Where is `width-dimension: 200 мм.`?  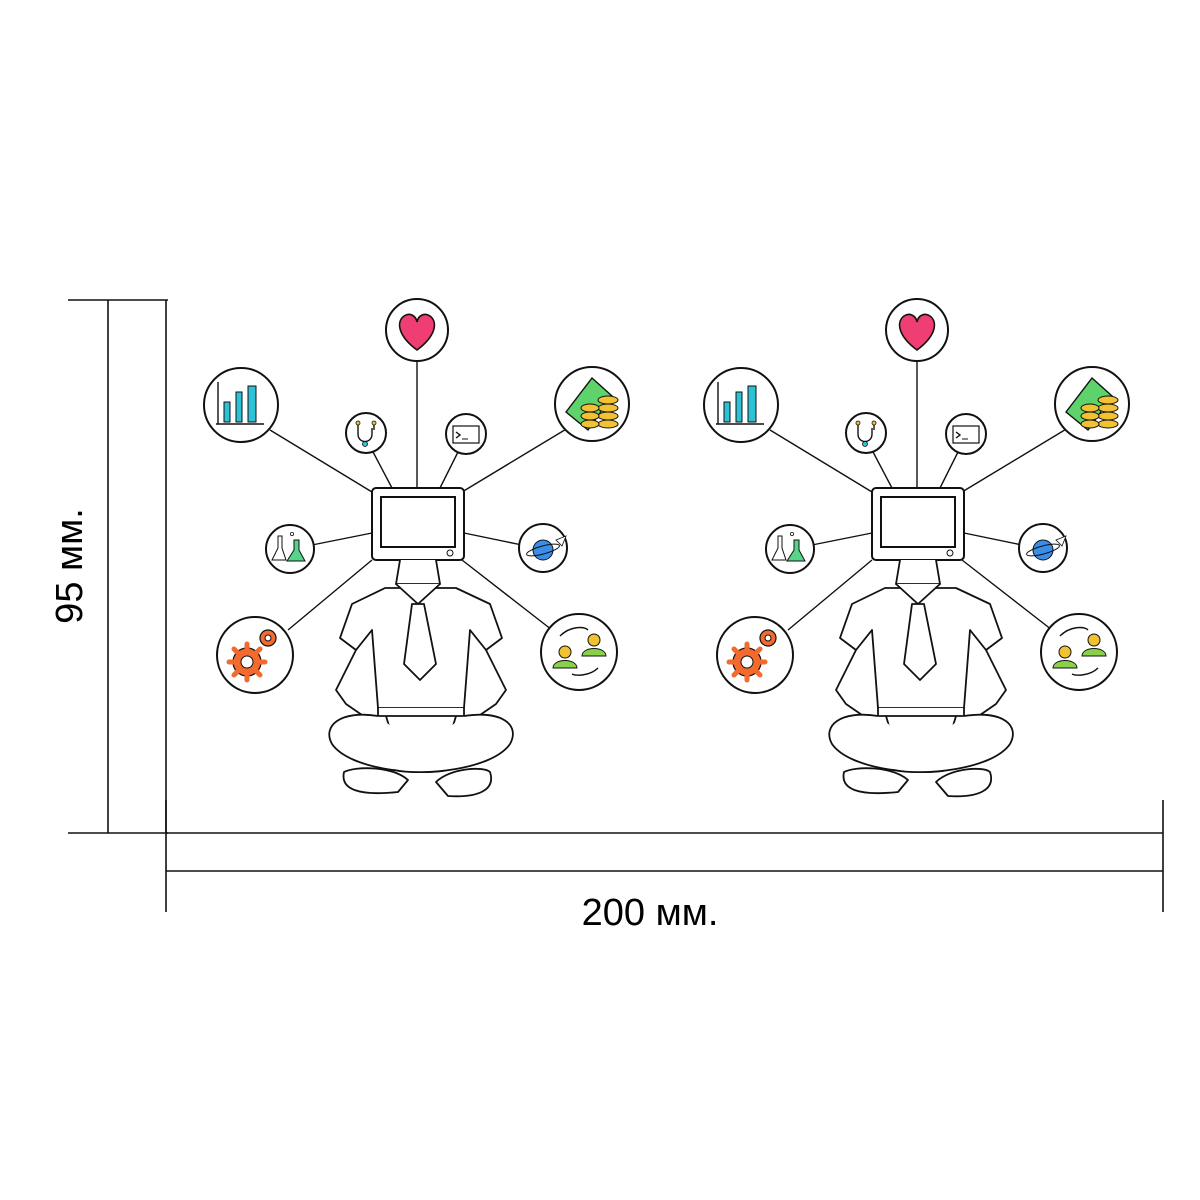
width-dimension: 200 мм. is located at coordinates (664, 867).